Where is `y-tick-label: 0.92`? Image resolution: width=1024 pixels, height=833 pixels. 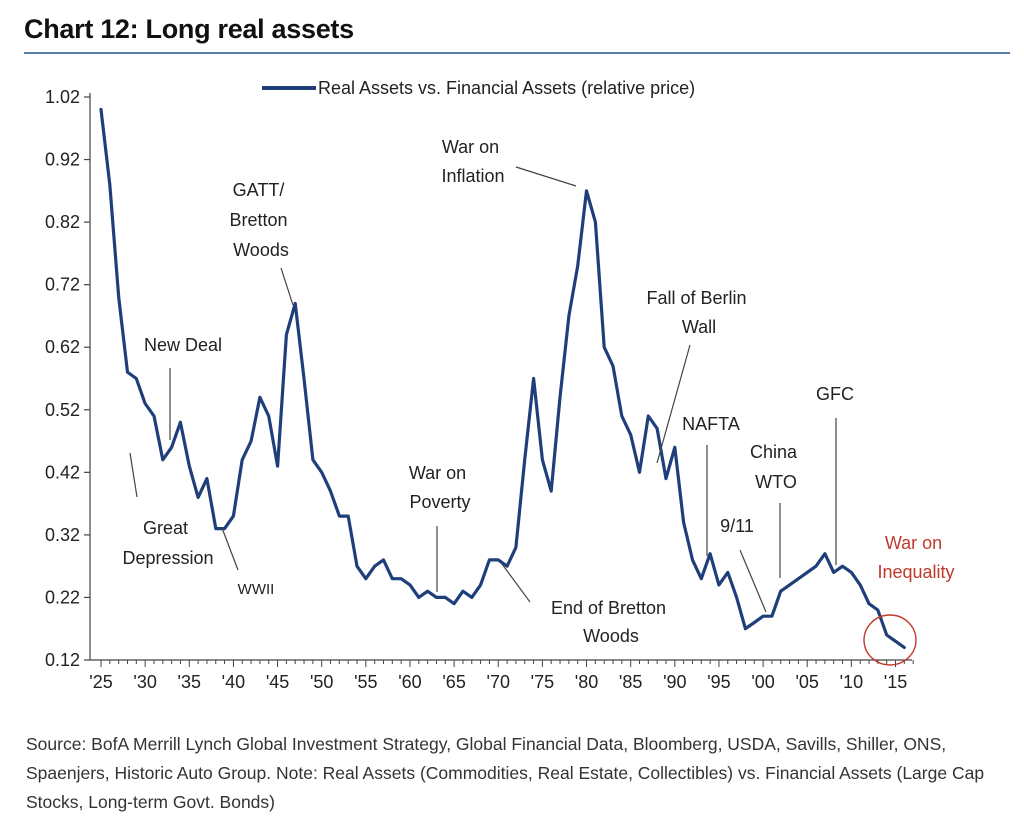
y-tick-label: 0.92 is located at coordinates (62, 160).